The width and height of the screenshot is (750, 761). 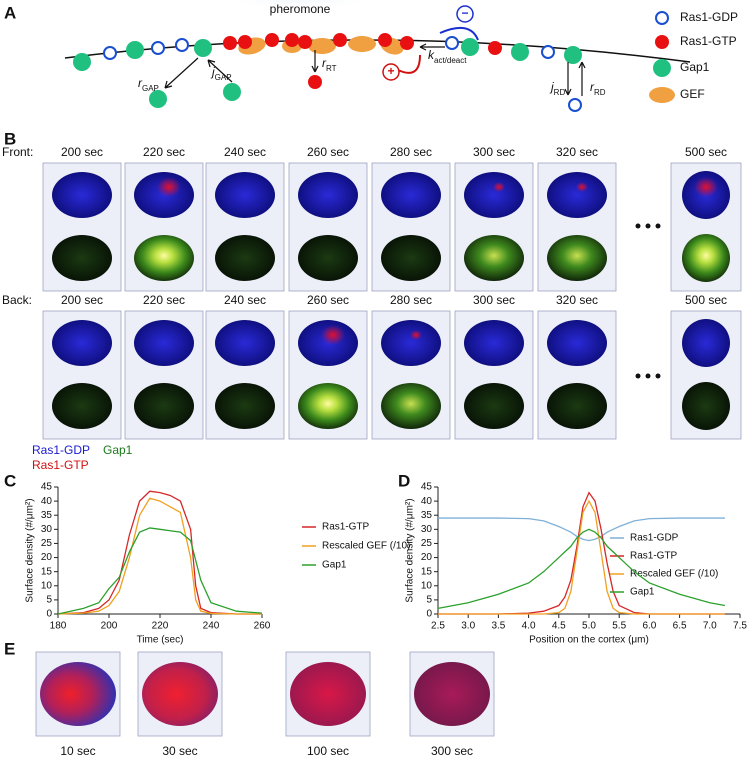 What do you see at coordinates (662, 18) in the screenshot?
I see `legend-swatch` at bounding box center [662, 18].